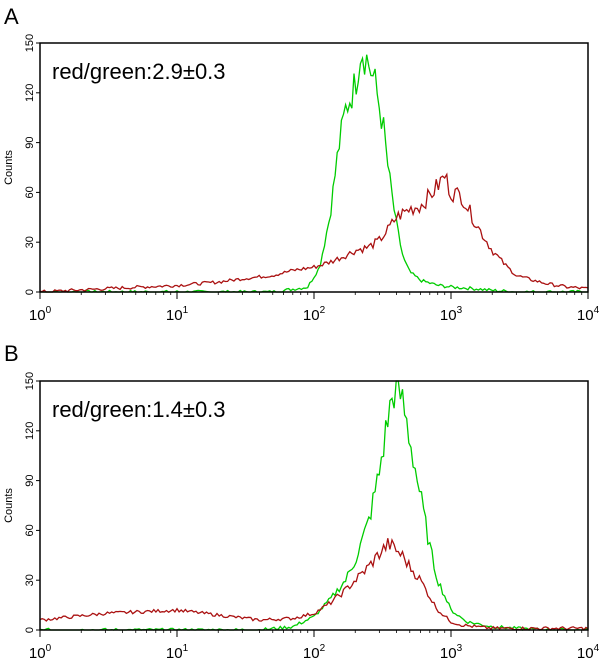 The width and height of the screenshot is (600, 667). What do you see at coordinates (314, 584) in the screenshot?
I see `series-line-red` at bounding box center [314, 584].